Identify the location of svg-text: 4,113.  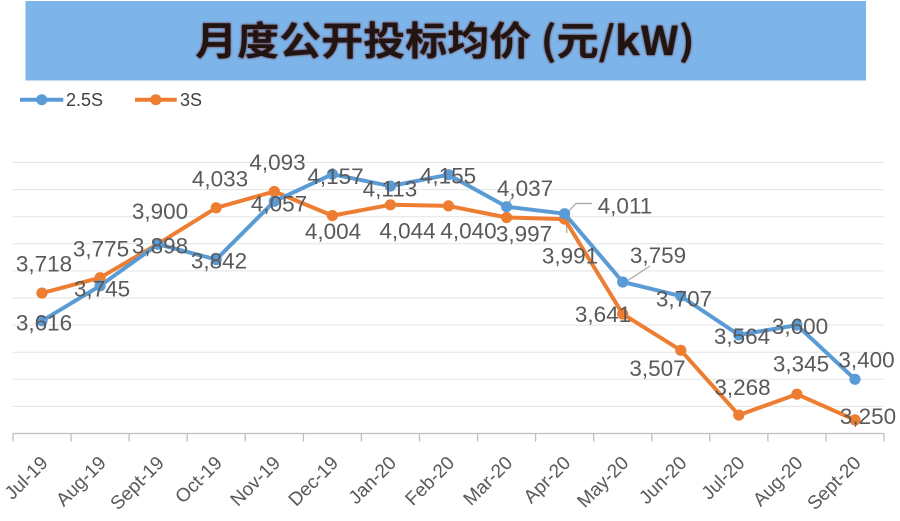
(390, 189).